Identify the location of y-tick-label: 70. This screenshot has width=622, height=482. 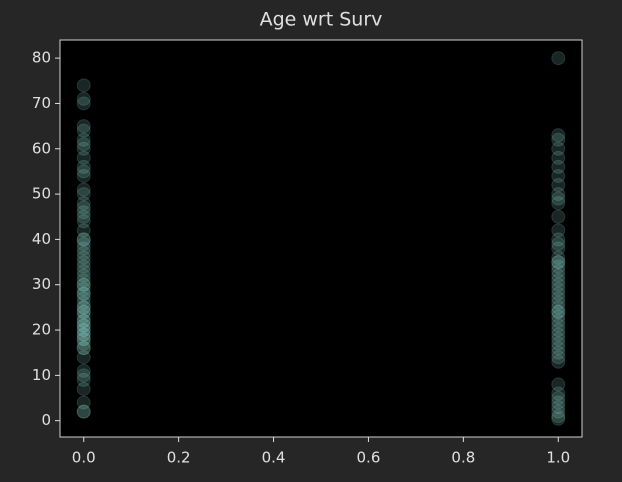
(41, 103).